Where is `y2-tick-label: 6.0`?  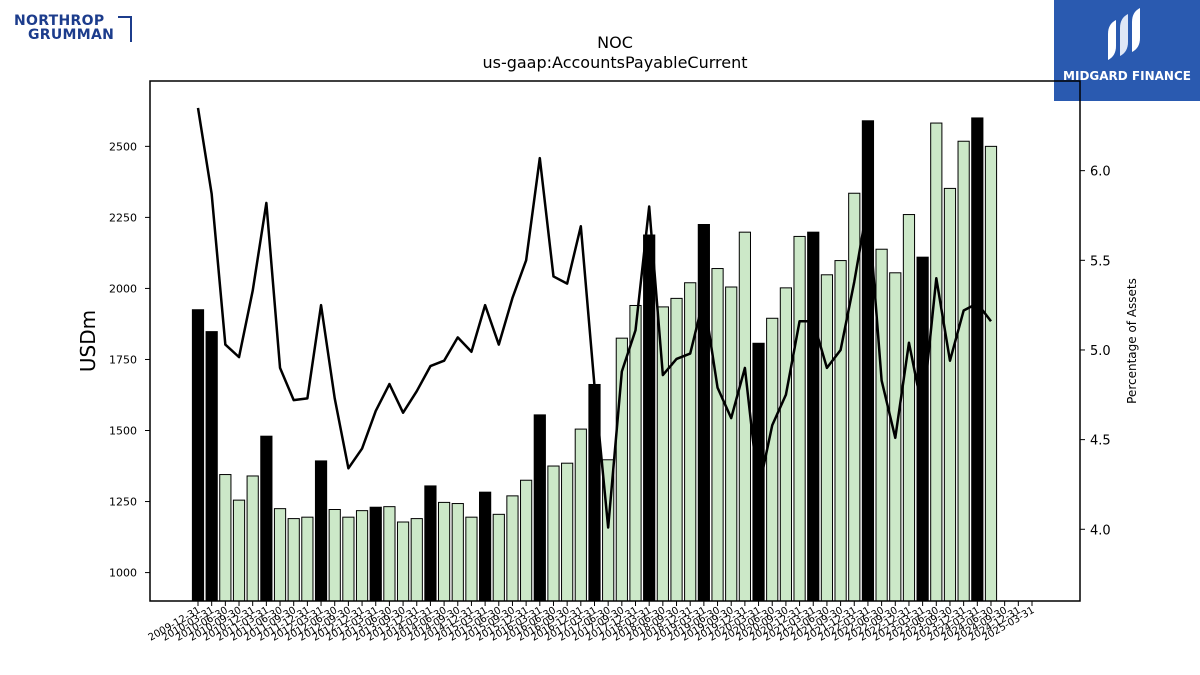 y2-tick-label: 6.0 is located at coordinates (1100, 172).